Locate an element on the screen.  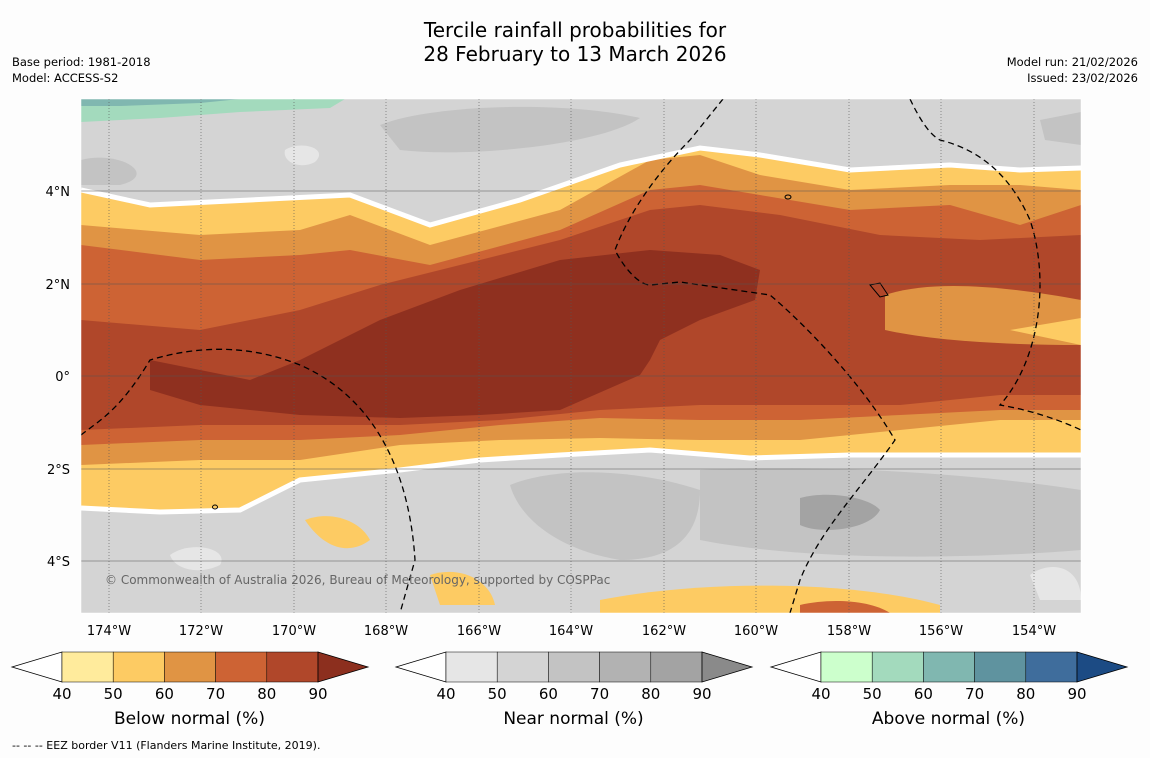
longitude-label: 172°W is located at coordinates (201, 631).